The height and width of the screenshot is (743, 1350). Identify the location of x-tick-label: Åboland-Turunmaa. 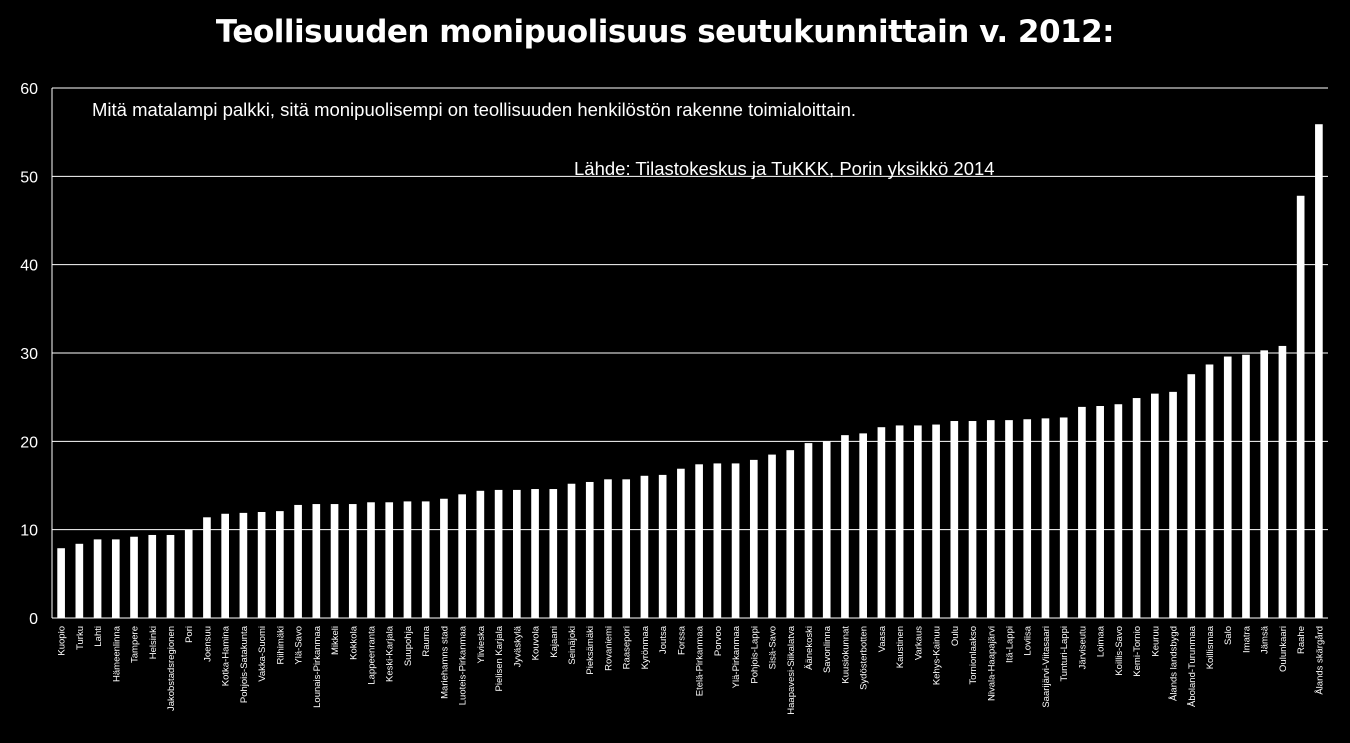
(1192, 666).